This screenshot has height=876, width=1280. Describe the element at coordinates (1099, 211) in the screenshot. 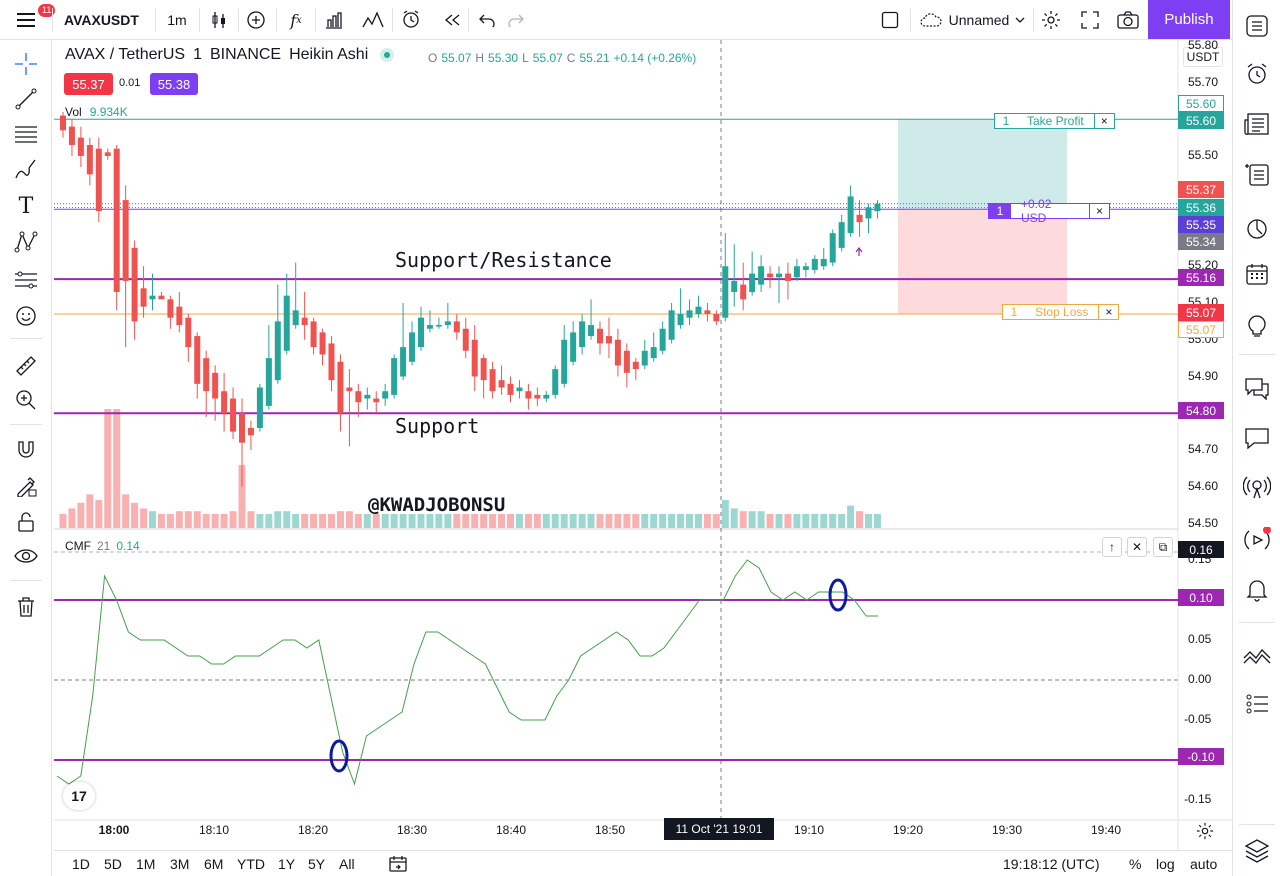

I see `position-close-icon: ×` at that location.